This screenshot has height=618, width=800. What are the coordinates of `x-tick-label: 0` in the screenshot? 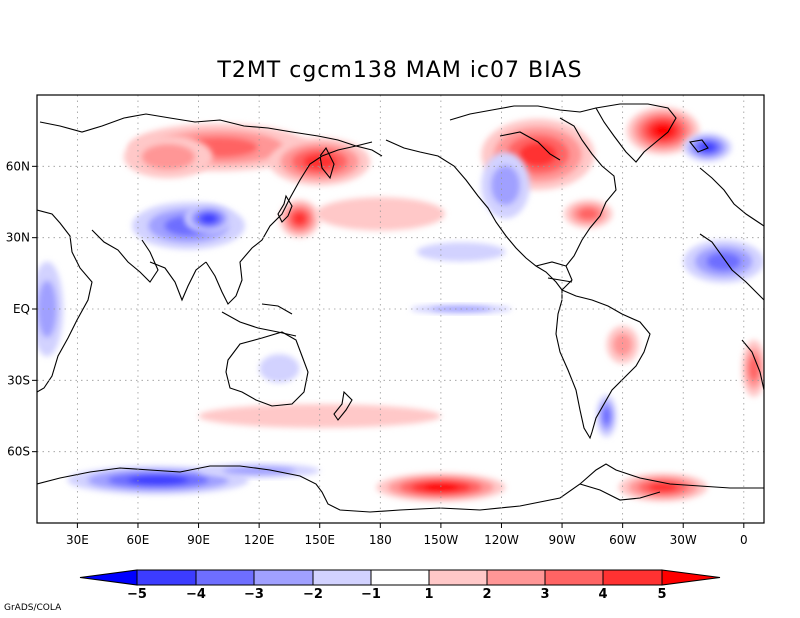 It's located at (744, 540).